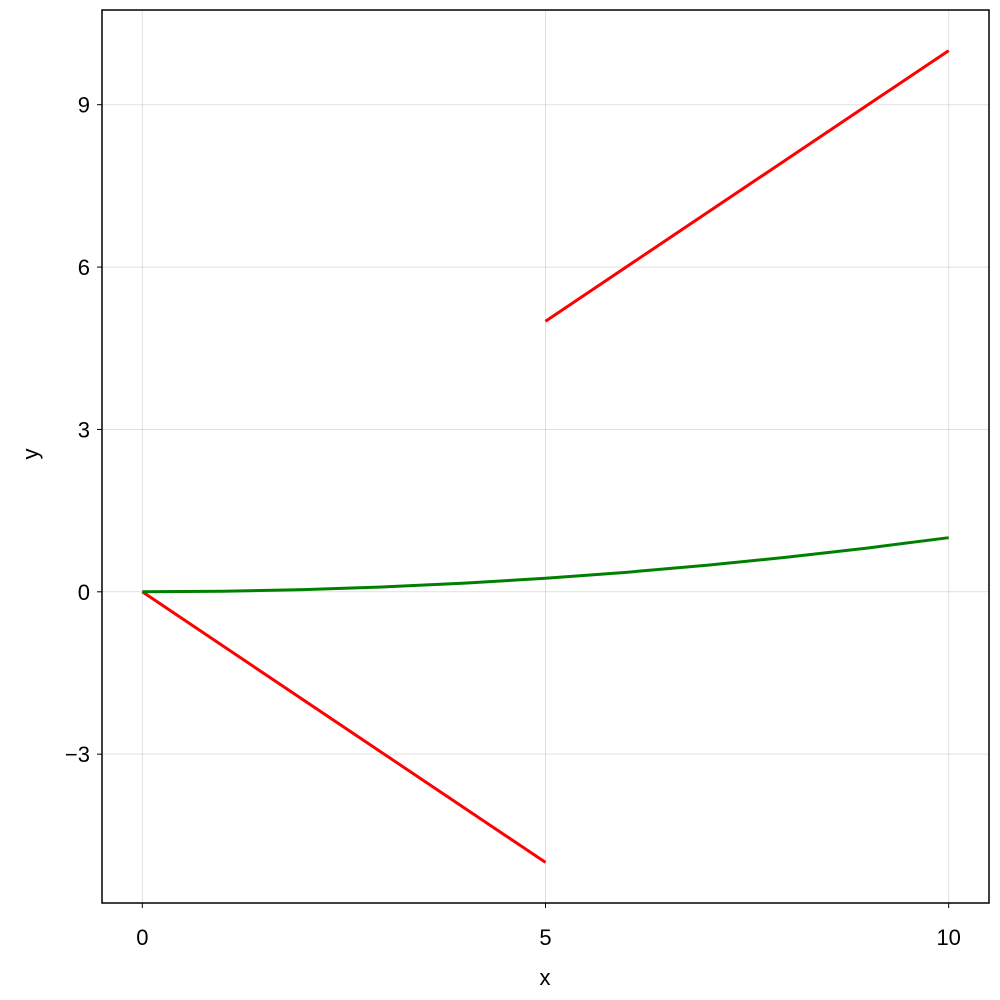  Describe the element at coordinates (84, 592) in the screenshot. I see `y-tick-label: 0` at that location.